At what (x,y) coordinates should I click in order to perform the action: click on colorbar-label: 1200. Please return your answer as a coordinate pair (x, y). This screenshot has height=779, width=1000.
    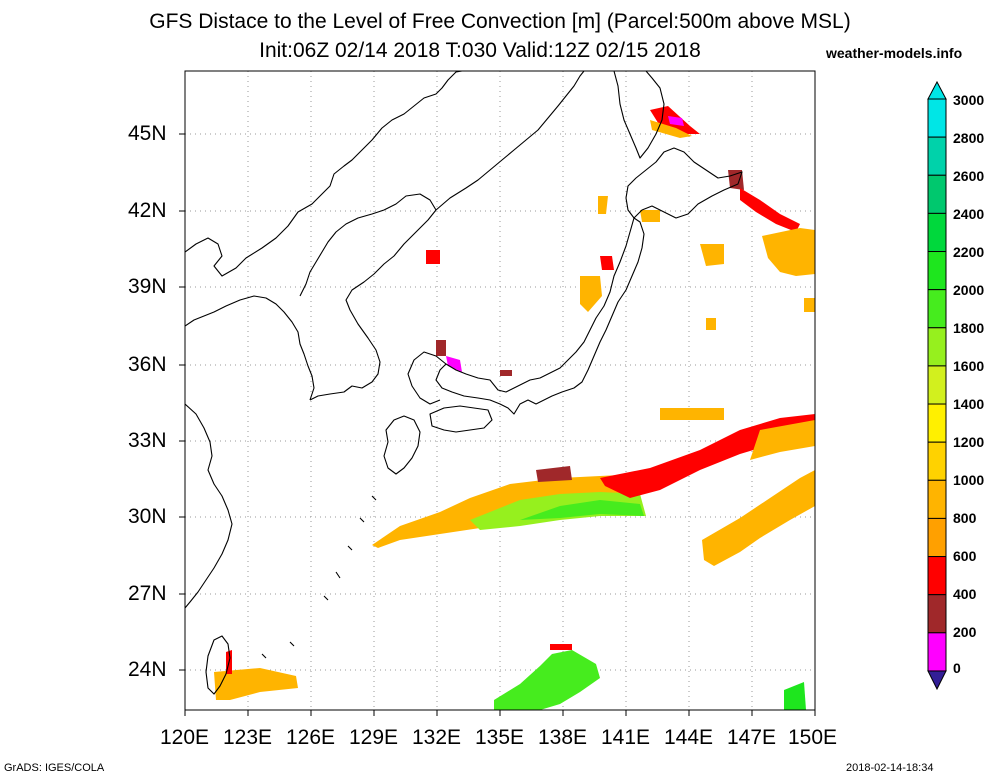
    Looking at the image, I should click on (969, 442).